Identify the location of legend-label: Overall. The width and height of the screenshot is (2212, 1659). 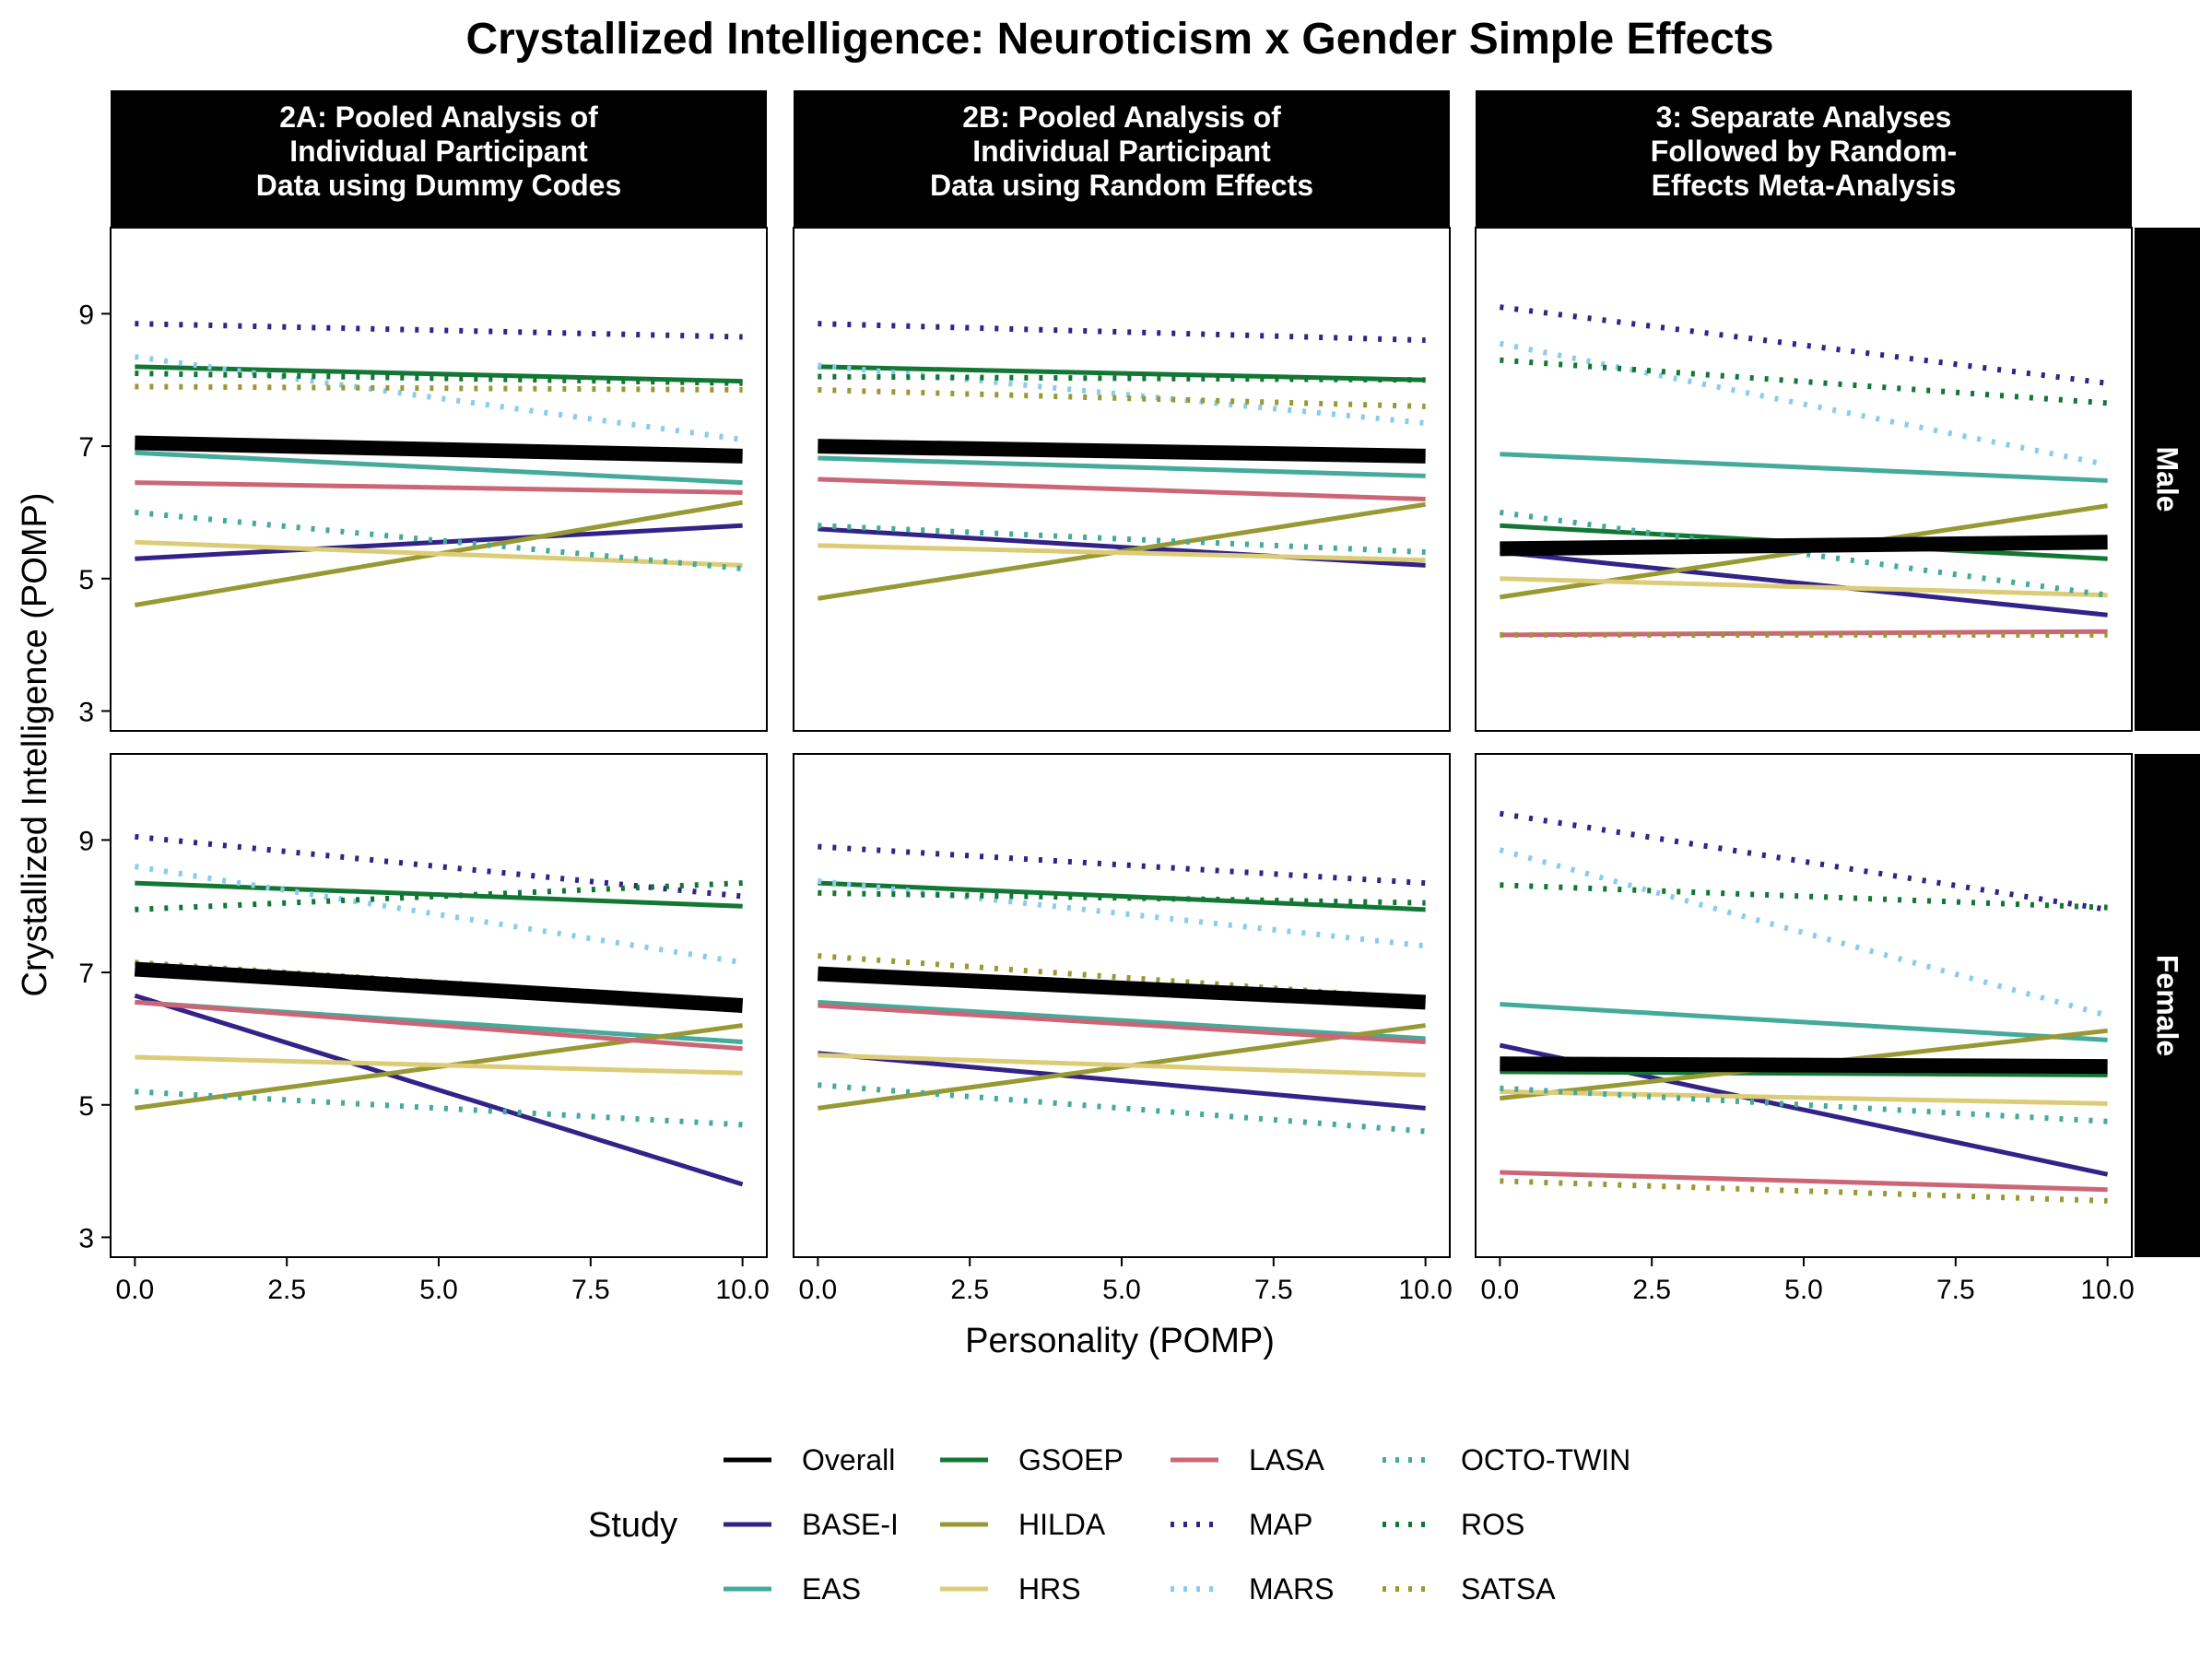
(848, 1460).